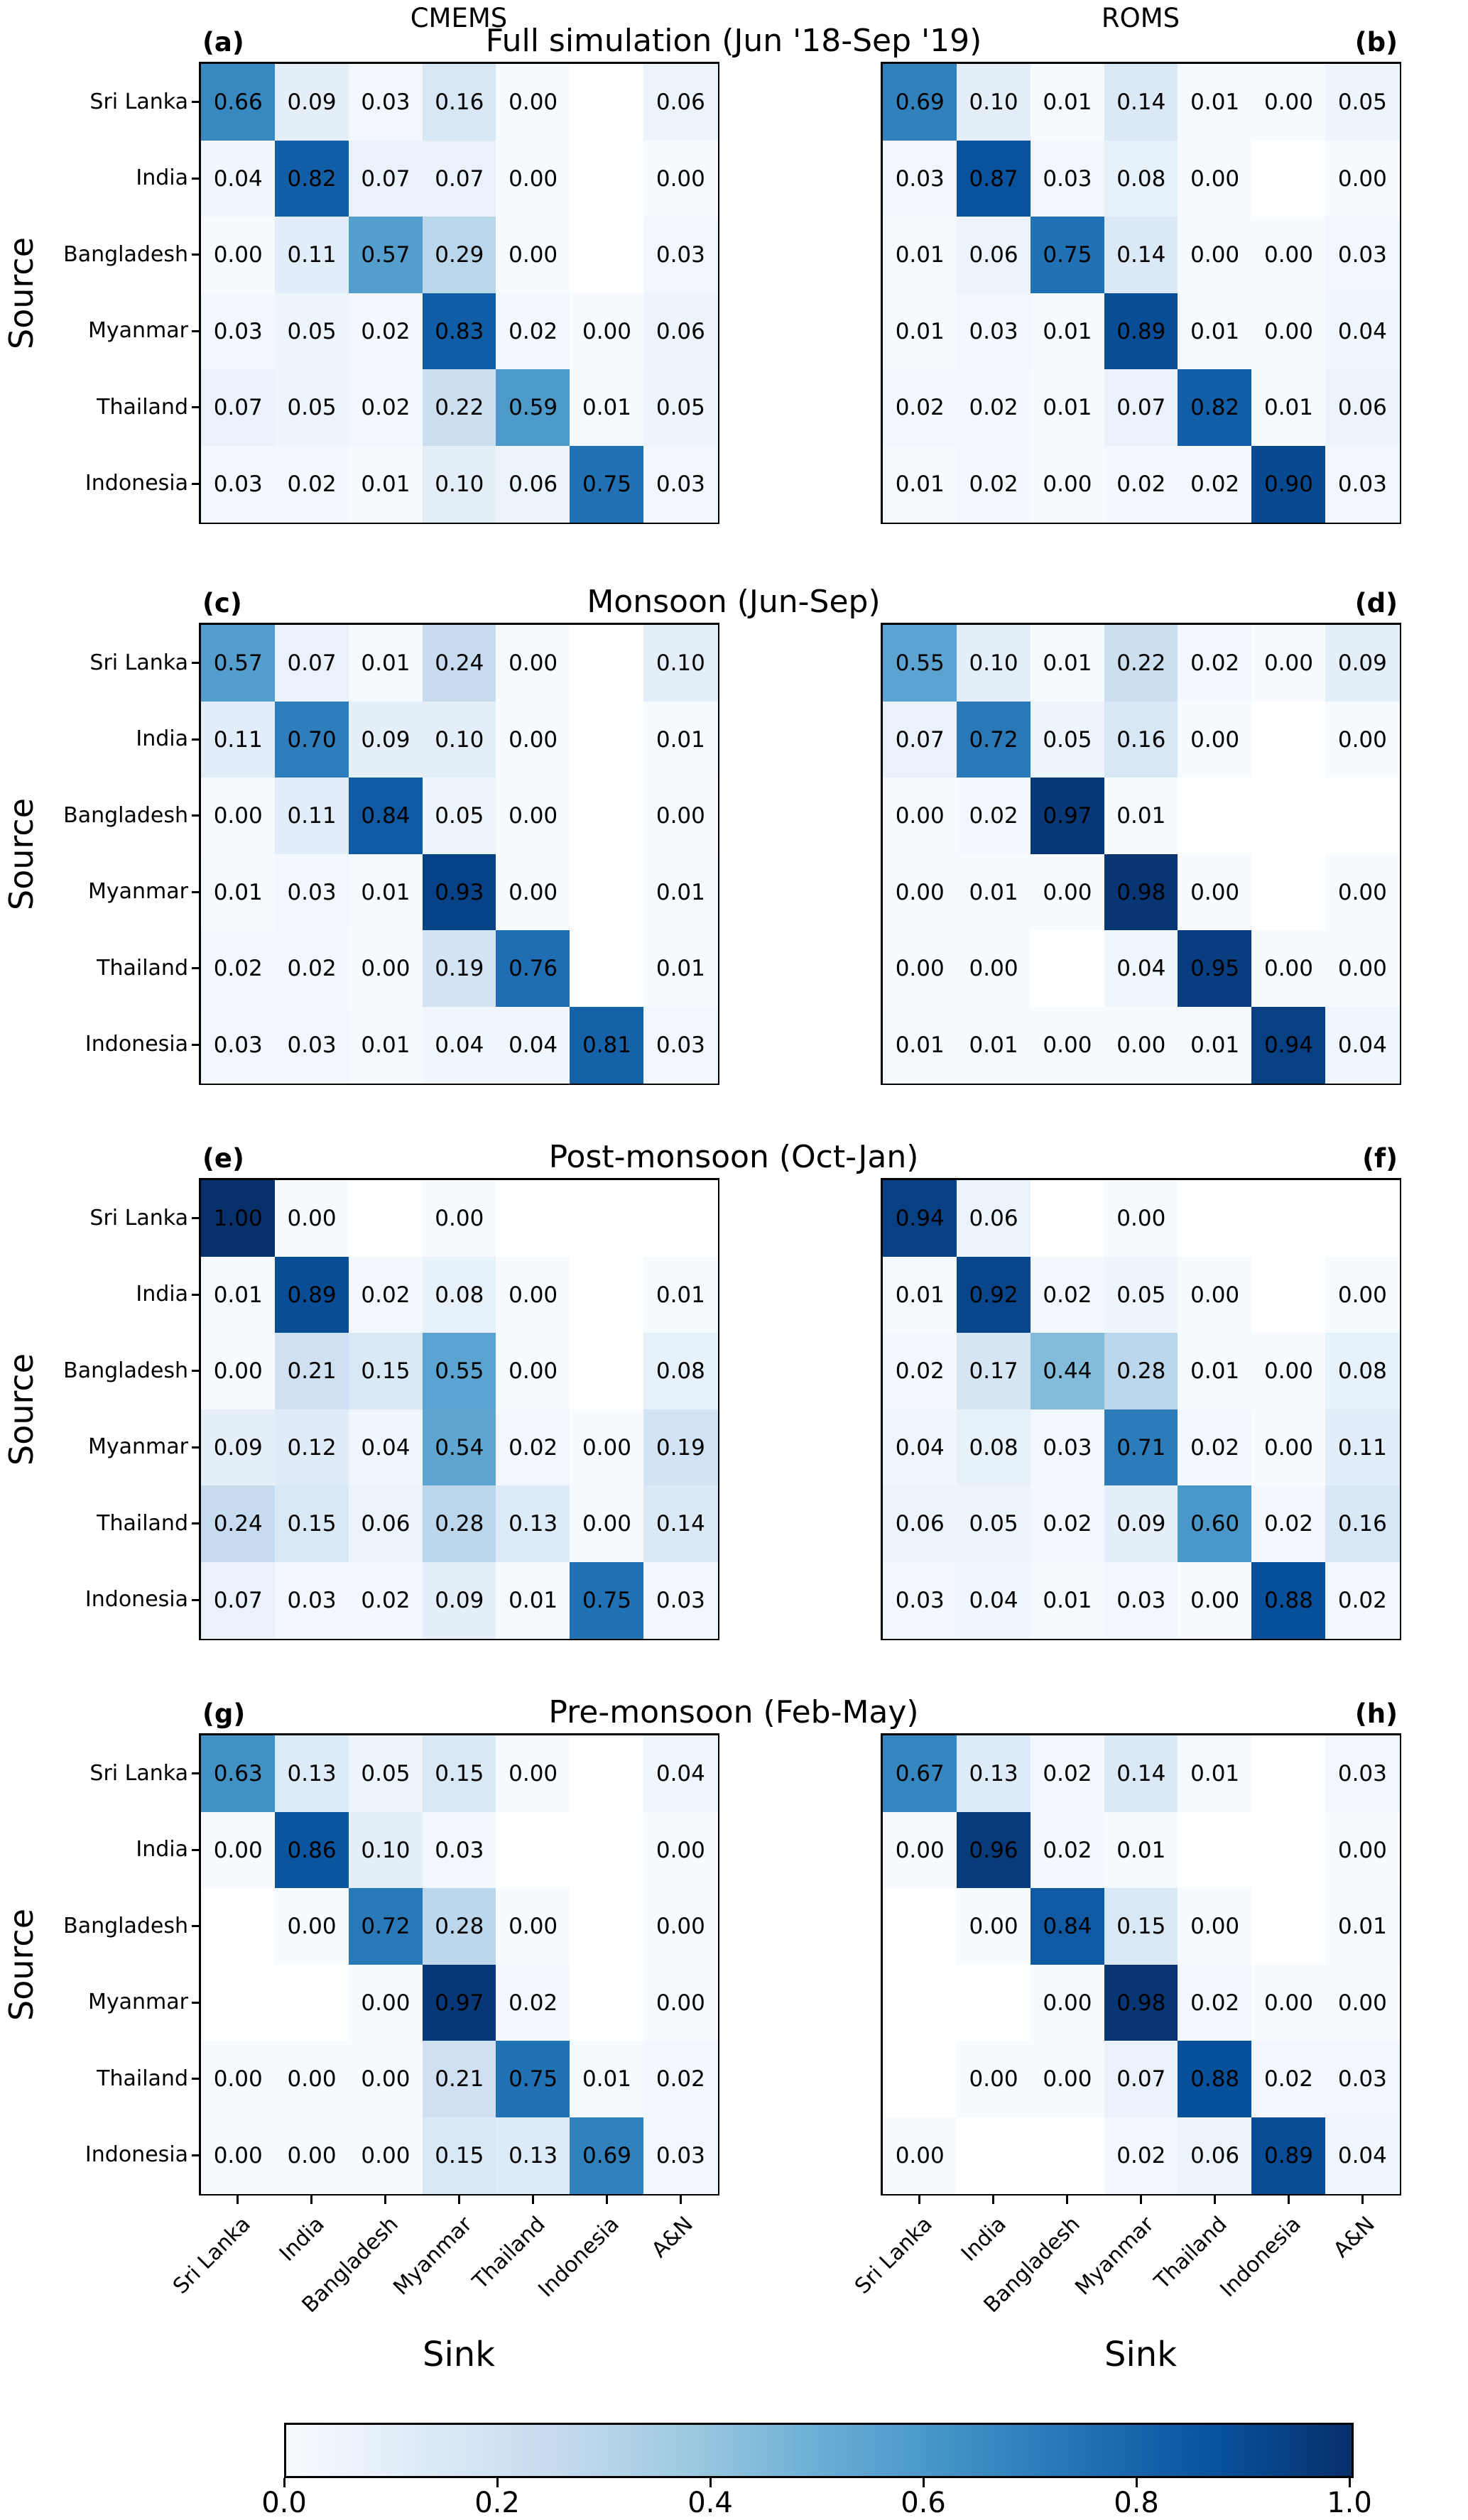  Describe the element at coordinates (680, 1524) in the screenshot. I see `heatmap-cell: 0.14` at that location.